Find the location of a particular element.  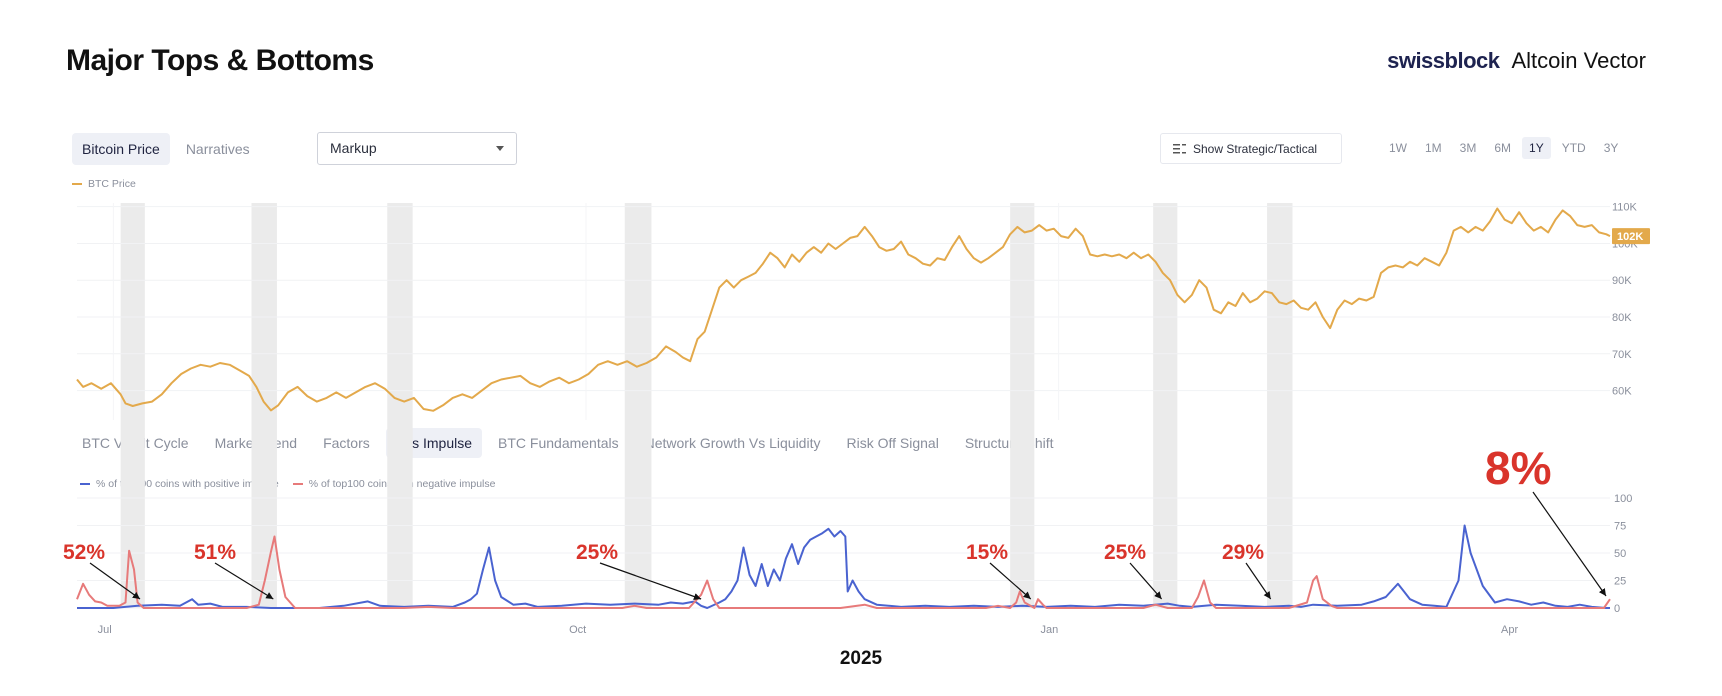

tab-factors: Factors is located at coordinates (346, 443).